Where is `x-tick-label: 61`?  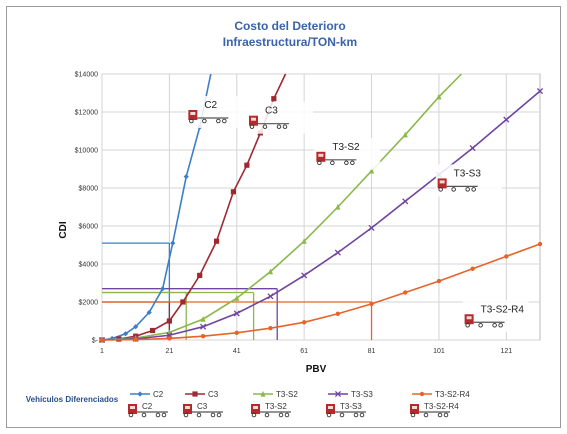
x-tick-label: 61 is located at coordinates (304, 351).